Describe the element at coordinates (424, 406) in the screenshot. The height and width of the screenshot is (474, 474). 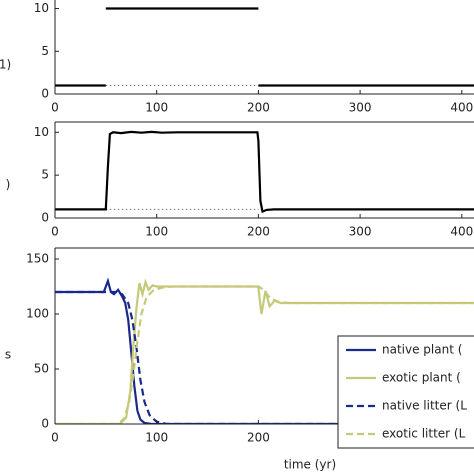
I see `legend-label: native litter (L` at that location.